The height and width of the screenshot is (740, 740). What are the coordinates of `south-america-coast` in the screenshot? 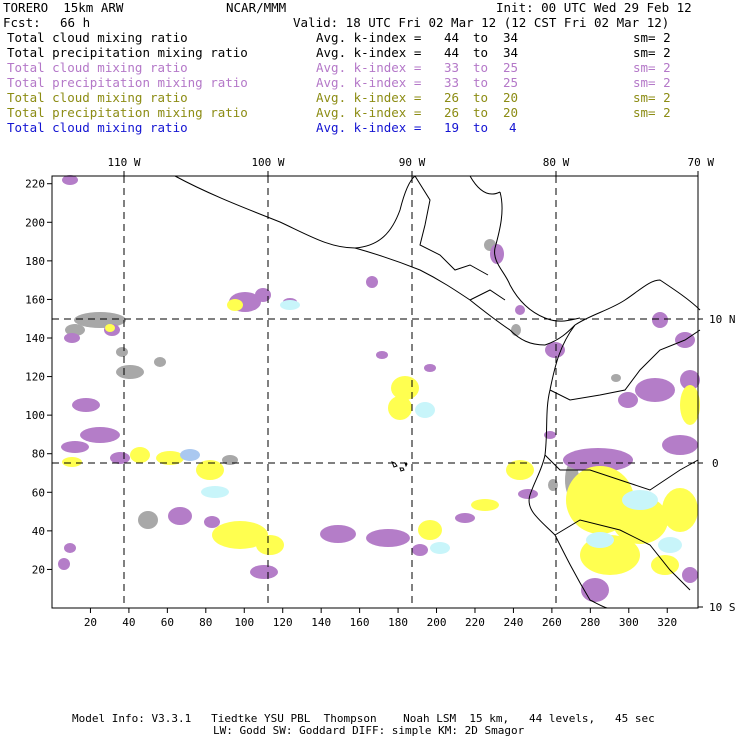 It's located at (568, 466).